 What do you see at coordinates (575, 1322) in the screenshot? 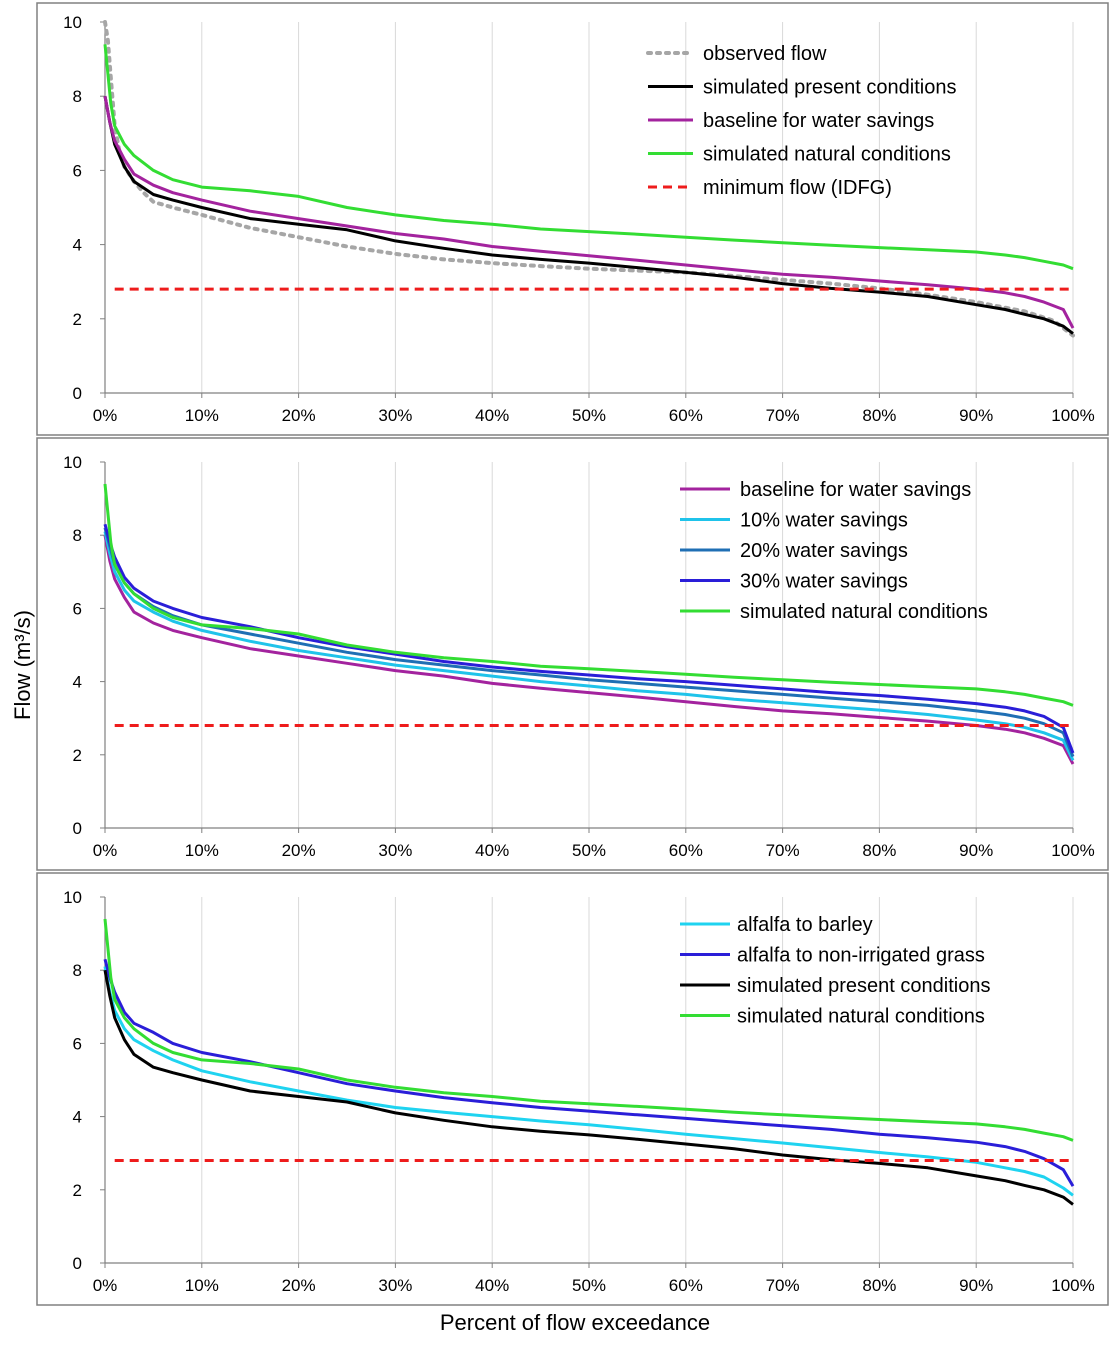
I see `x-axis-title: Percent of flow exceedance` at bounding box center [575, 1322].